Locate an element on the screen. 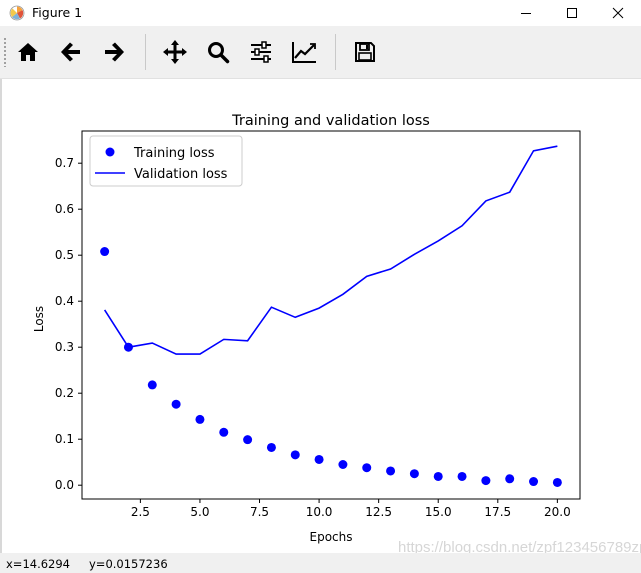  configure-subplots-icon is located at coordinates (261, 52).